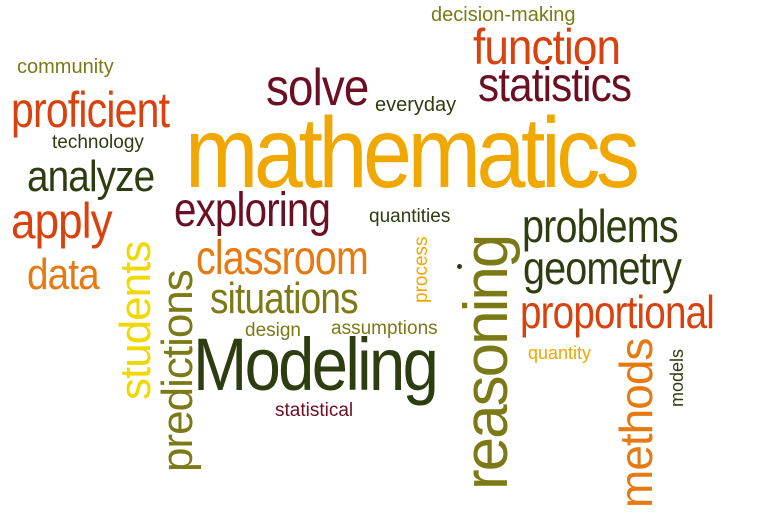  I want to click on word-design: design, so click(273, 330).